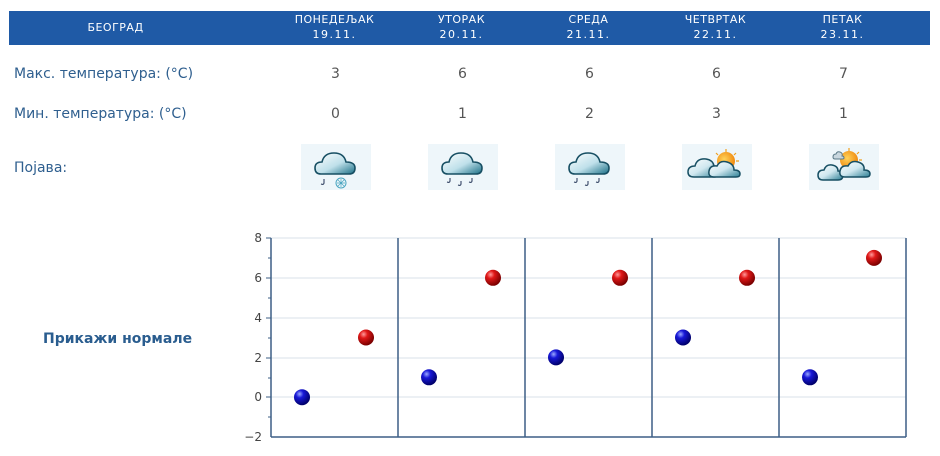  Describe the element at coordinates (461, 19) in the screenshot. I see `day-name: УТОРАК` at that location.